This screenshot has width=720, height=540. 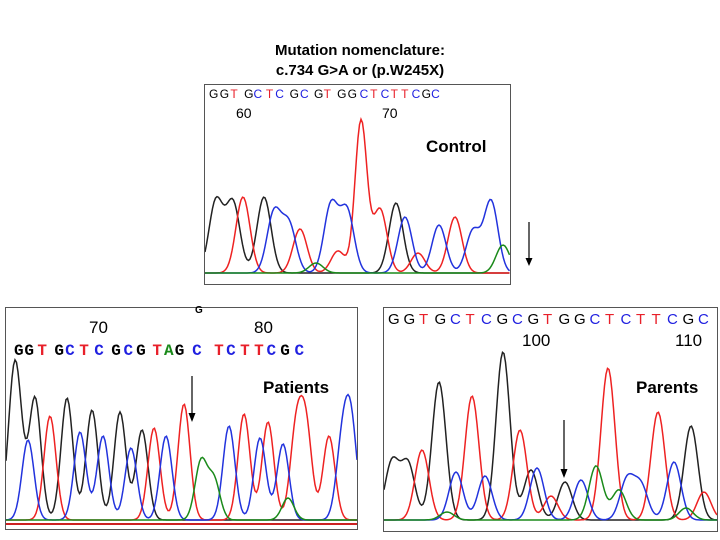 What do you see at coordinates (199, 310) in the screenshot?
I see `patients-superscript: G` at bounding box center [199, 310].